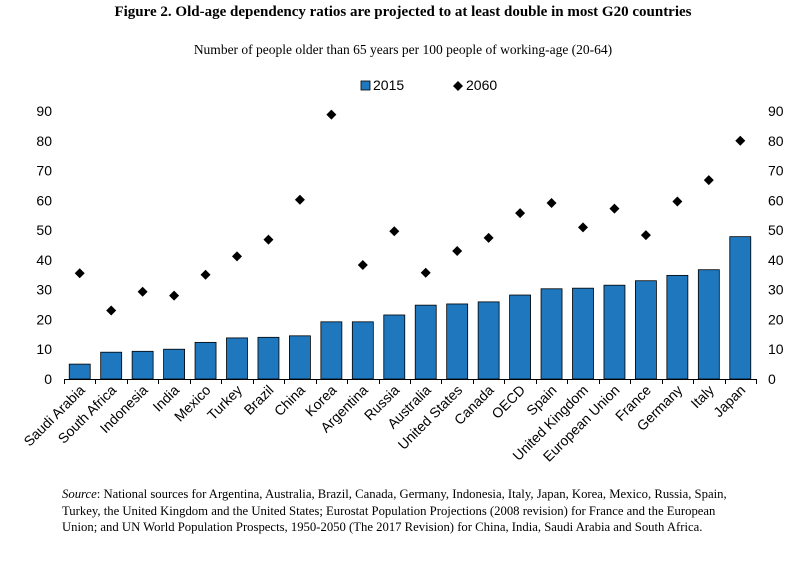 The width and height of the screenshot is (806, 567). What do you see at coordinates (289, 400) in the screenshot?
I see `x-tick-label: China` at bounding box center [289, 400].